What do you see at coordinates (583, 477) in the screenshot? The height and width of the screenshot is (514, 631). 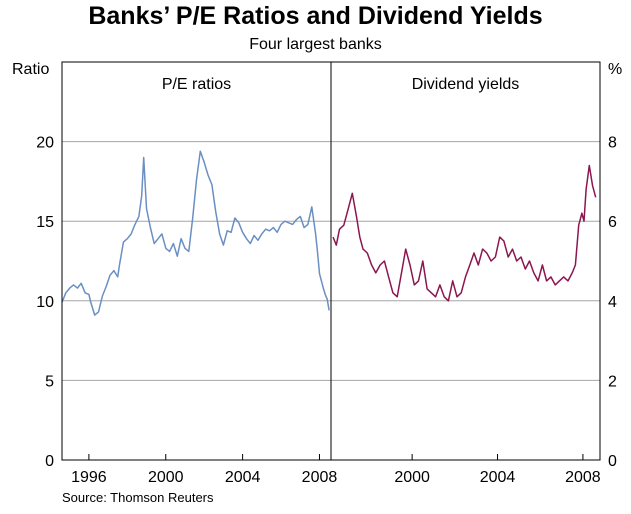 I see `yield-xtick-label-2008: 2008` at bounding box center [583, 477].